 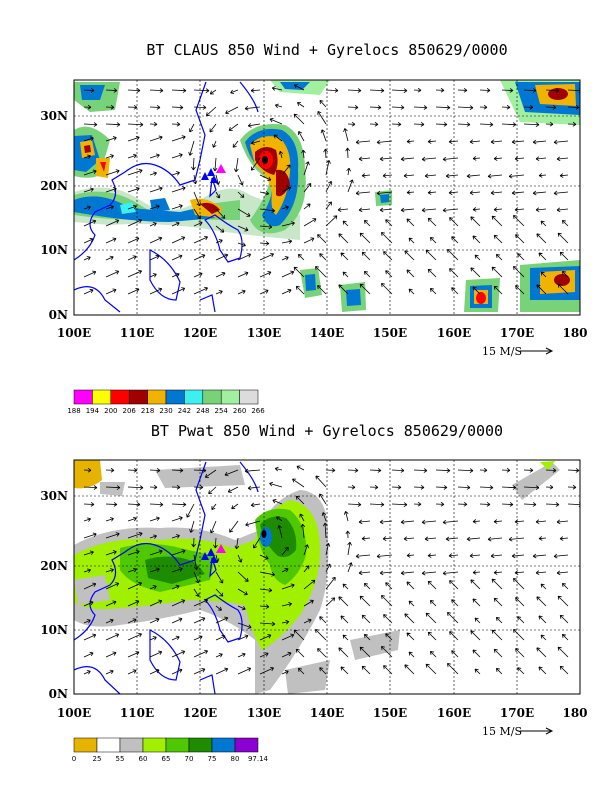 I want to click on colorbar-label: 260, so click(x=239, y=411).